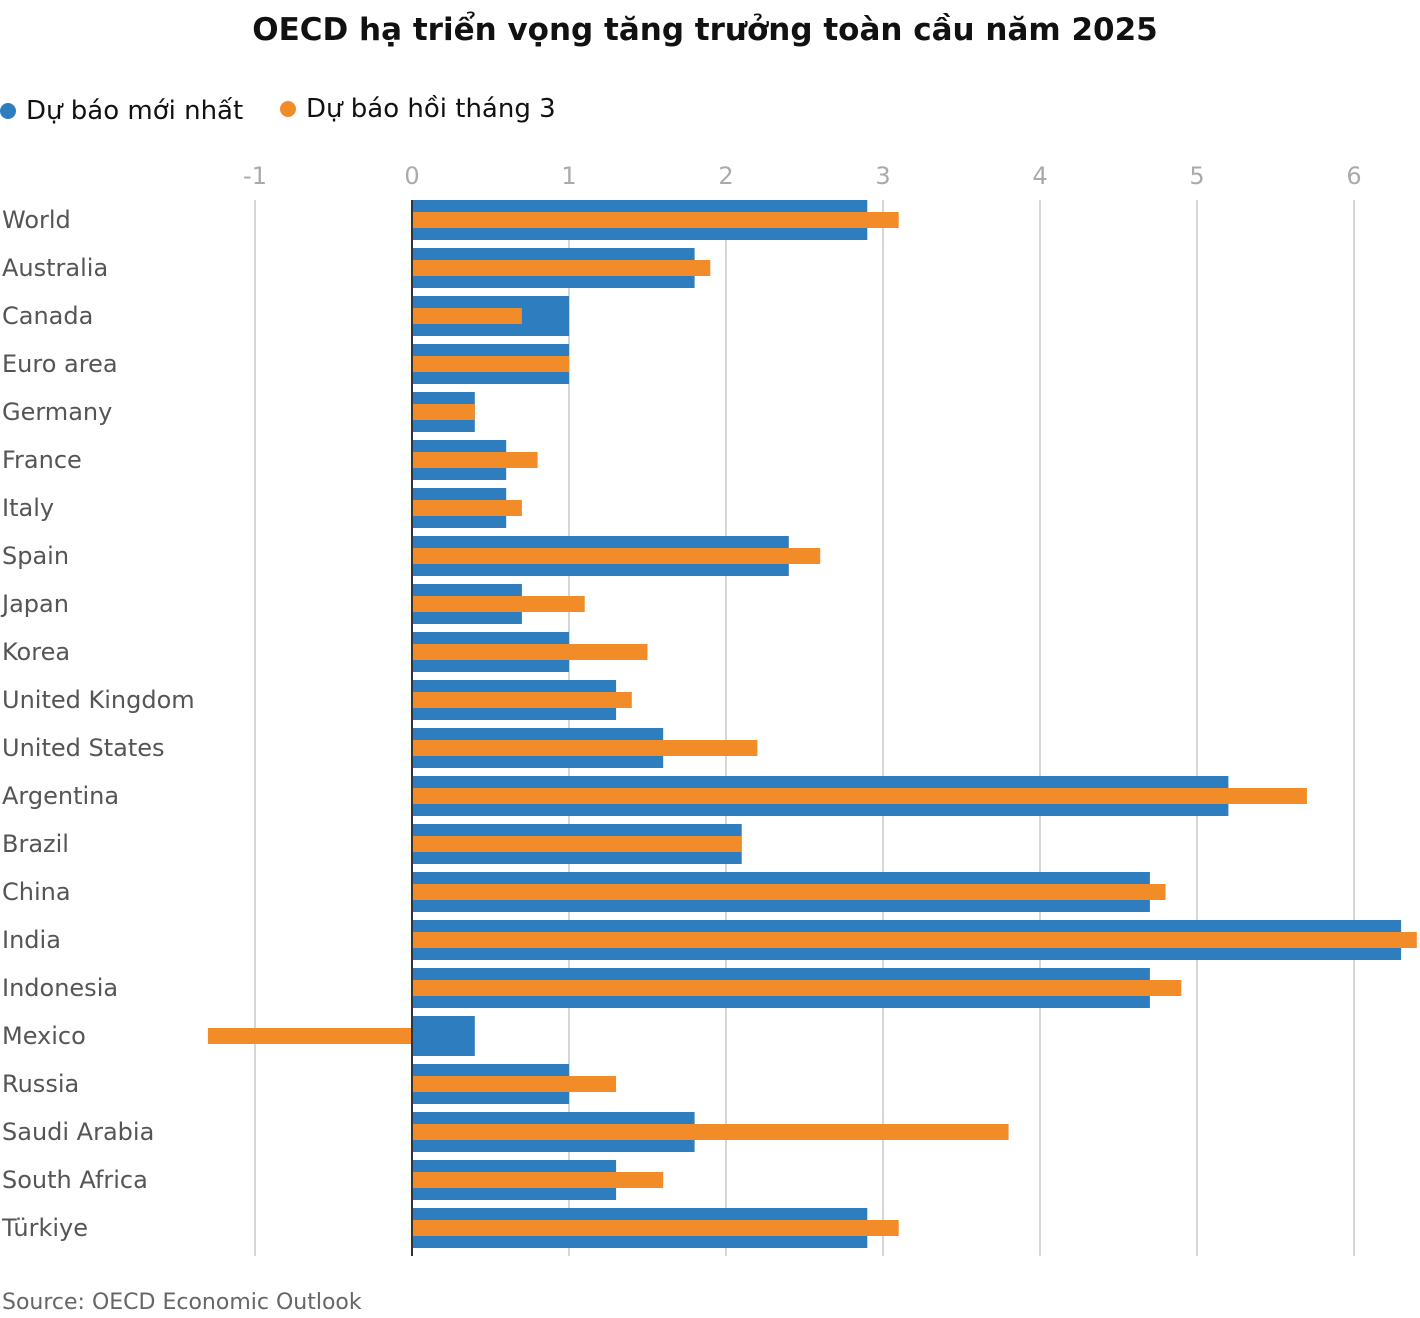  Describe the element at coordinates (568, 176) in the screenshot. I see `x-tick-label: 1` at that location.